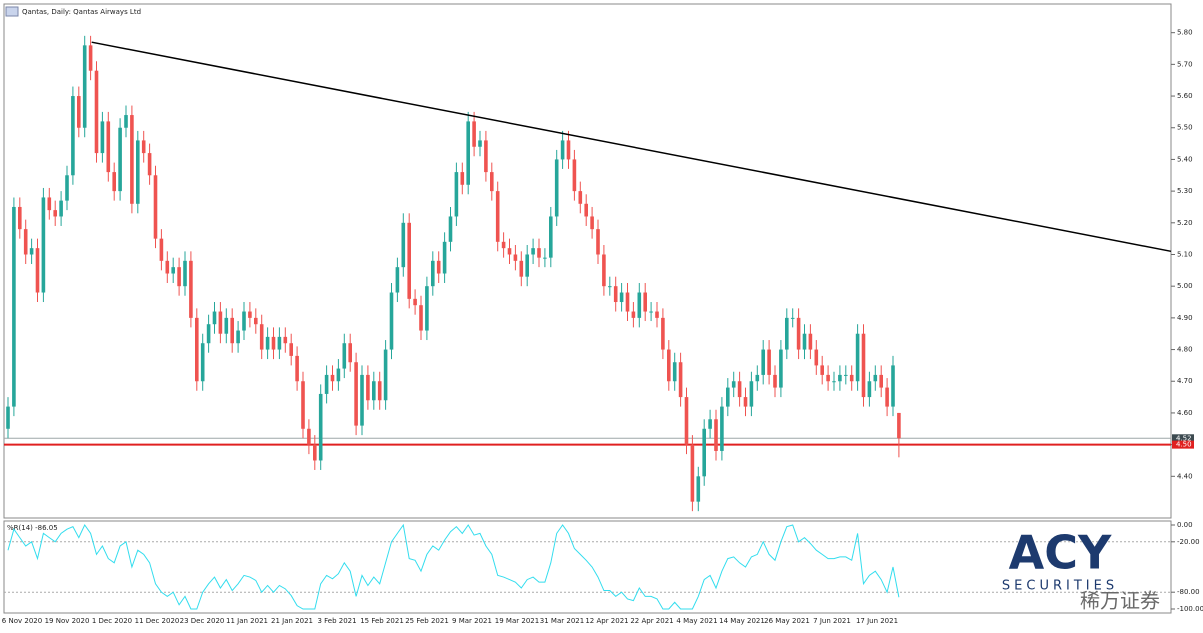  Describe the element at coordinates (832, 621) in the screenshot. I see `x-tick-label: 7 Jun 2021` at that location.